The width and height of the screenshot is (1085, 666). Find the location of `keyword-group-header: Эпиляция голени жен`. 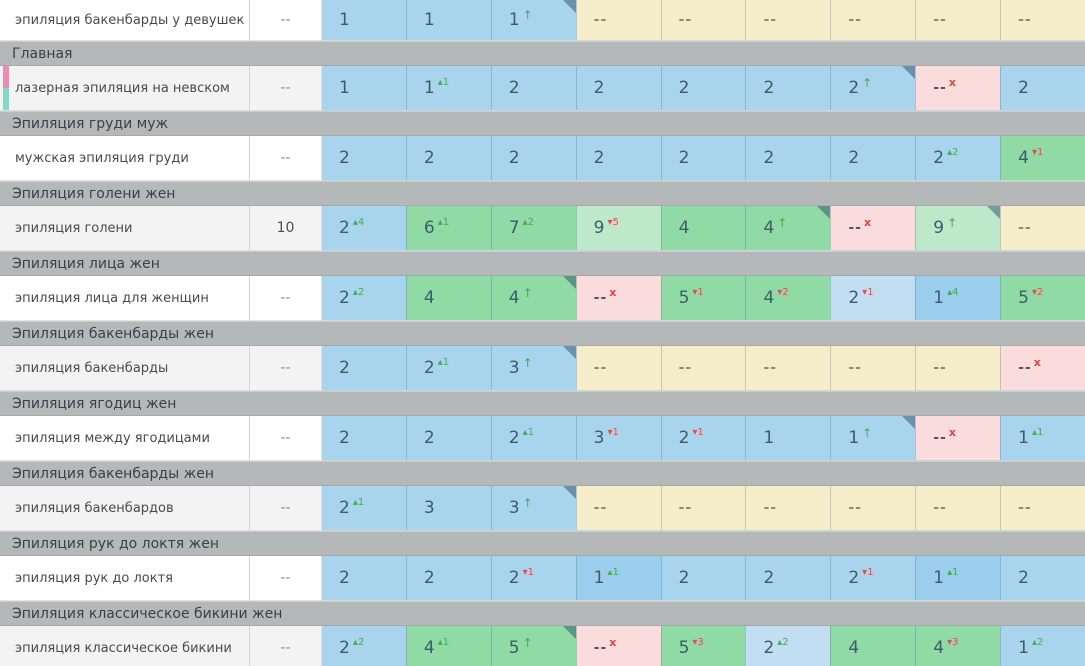

keyword-group-header: Эпиляция голени жен is located at coordinates (542, 193).